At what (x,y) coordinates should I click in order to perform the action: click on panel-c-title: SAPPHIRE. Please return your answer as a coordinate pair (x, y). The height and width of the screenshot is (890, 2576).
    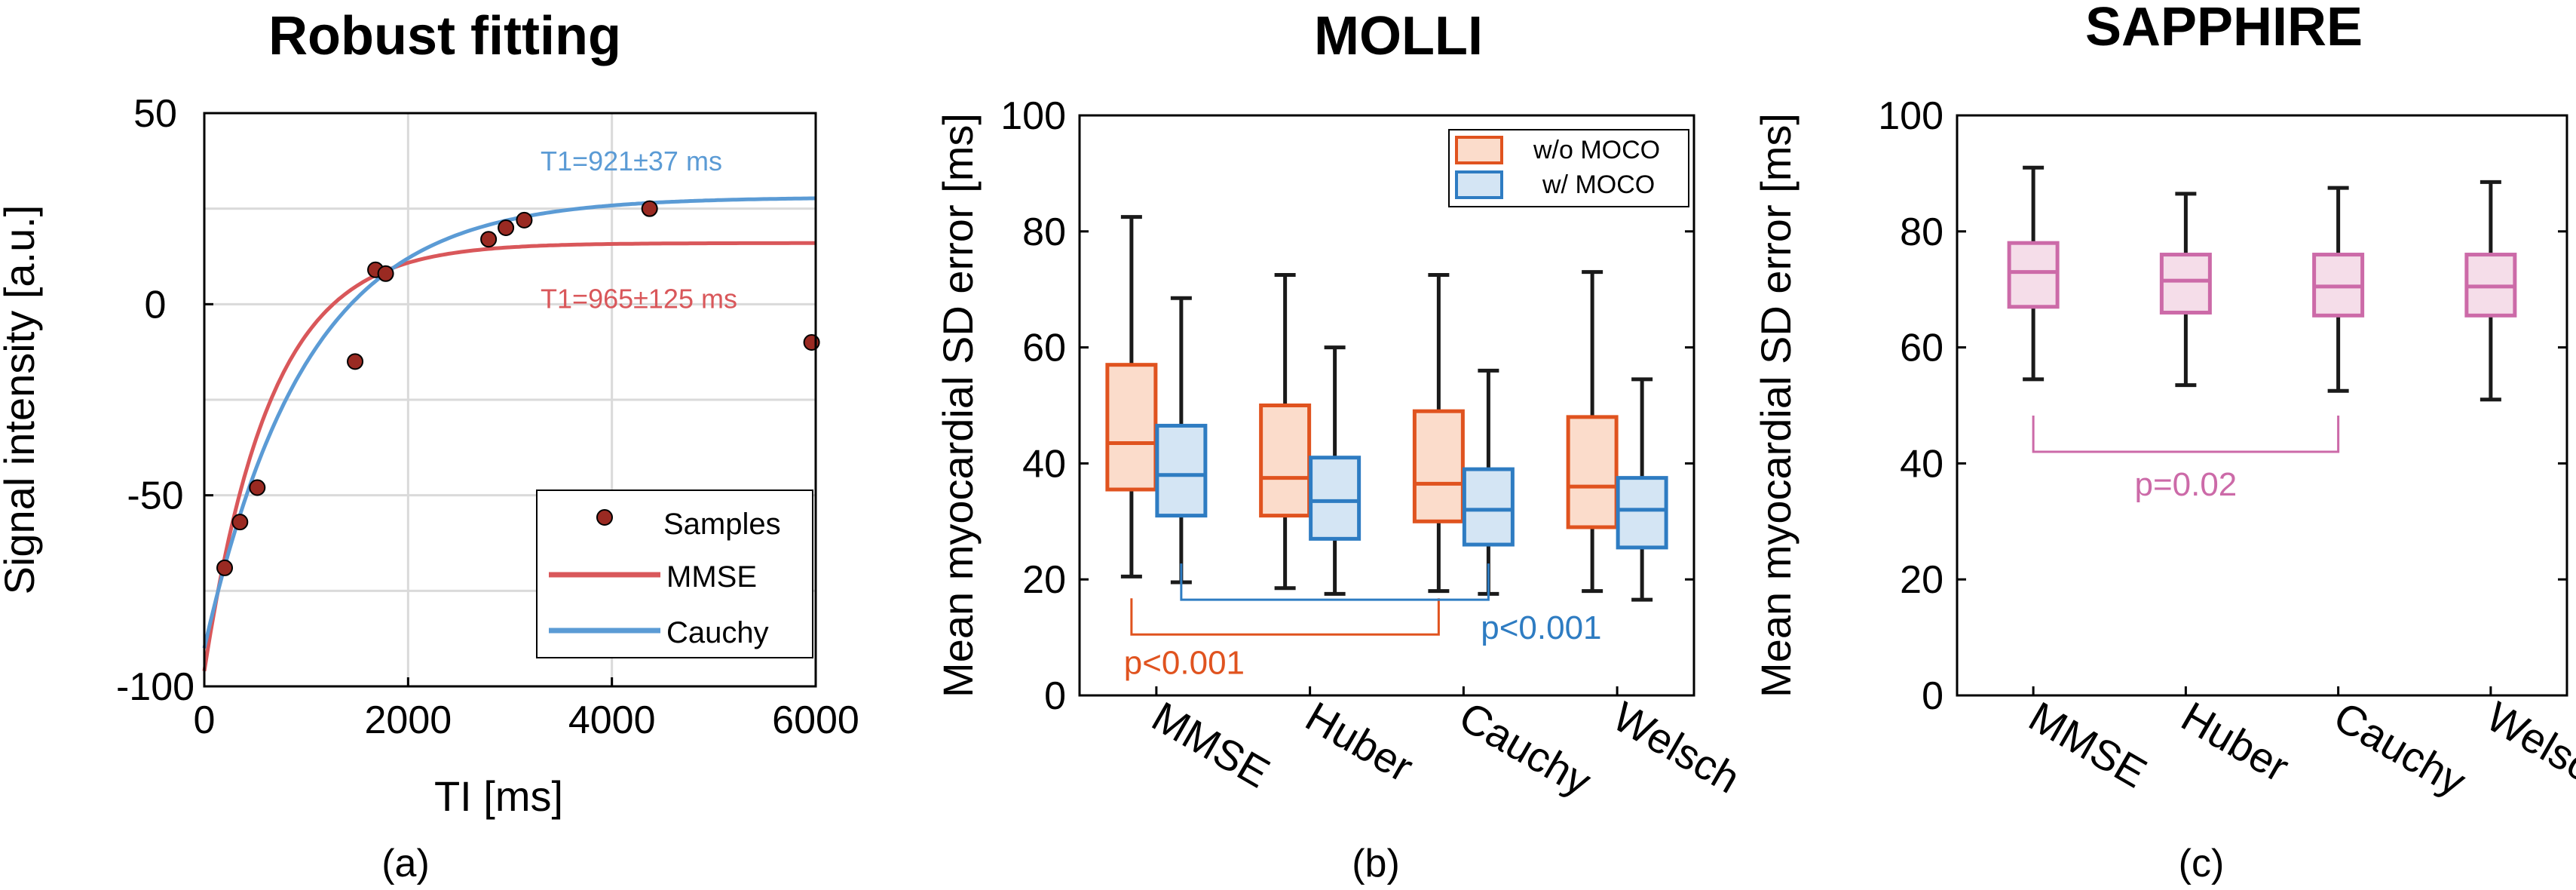
    Looking at the image, I should click on (2224, 28).